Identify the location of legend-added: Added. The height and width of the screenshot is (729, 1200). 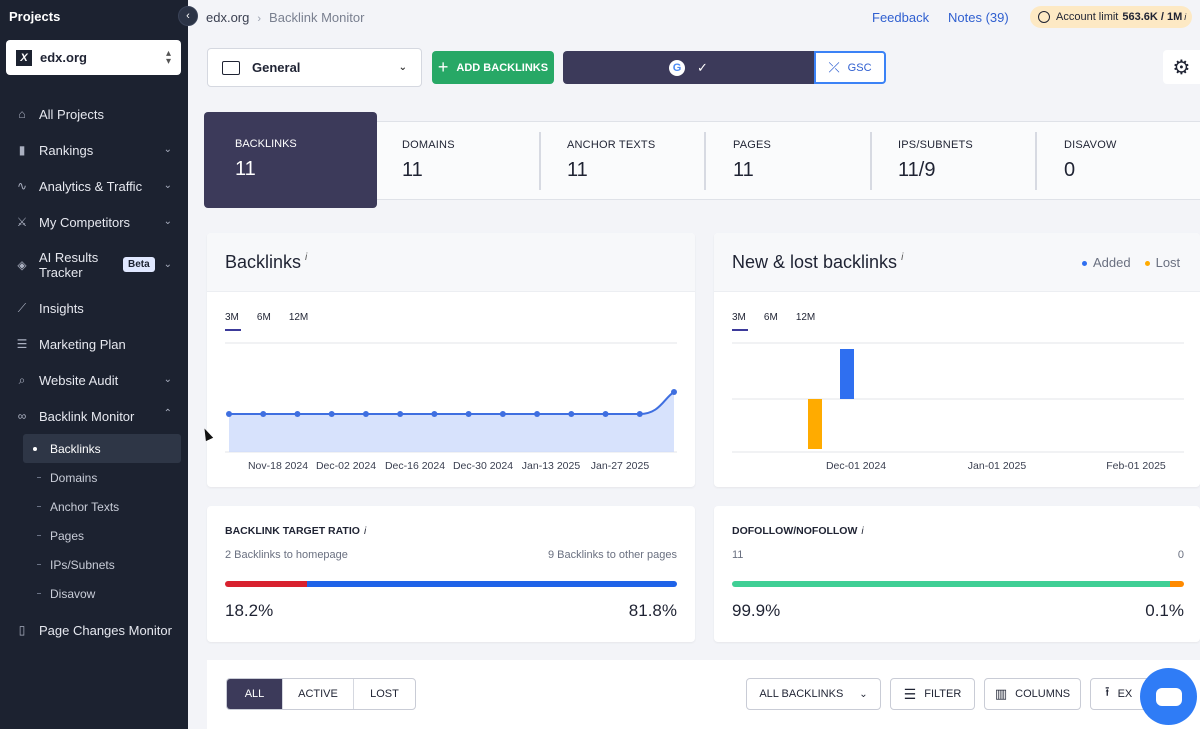
(1106, 262).